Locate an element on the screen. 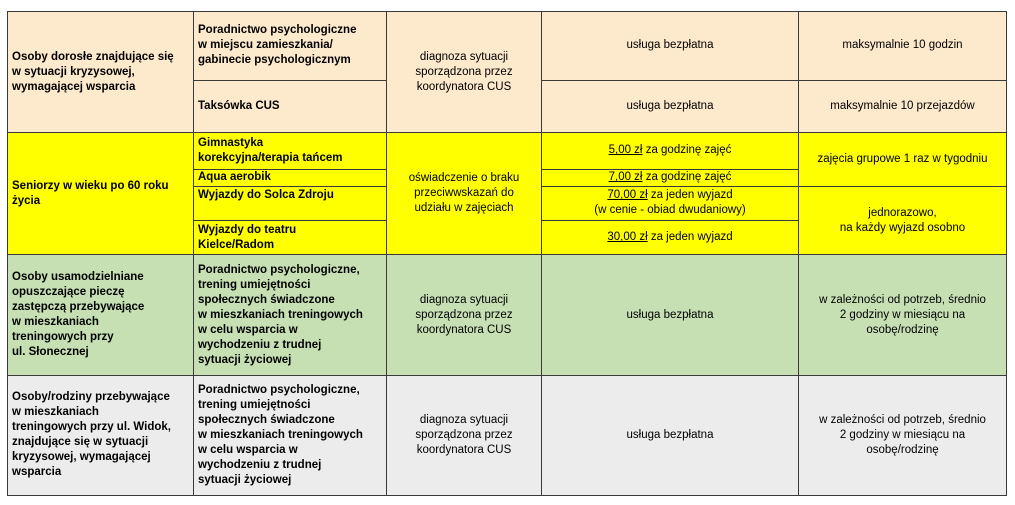 The width and height of the screenshot is (1015, 505). limit-cell: jednorazowo, na każdy wyjazd osobno is located at coordinates (902, 220).